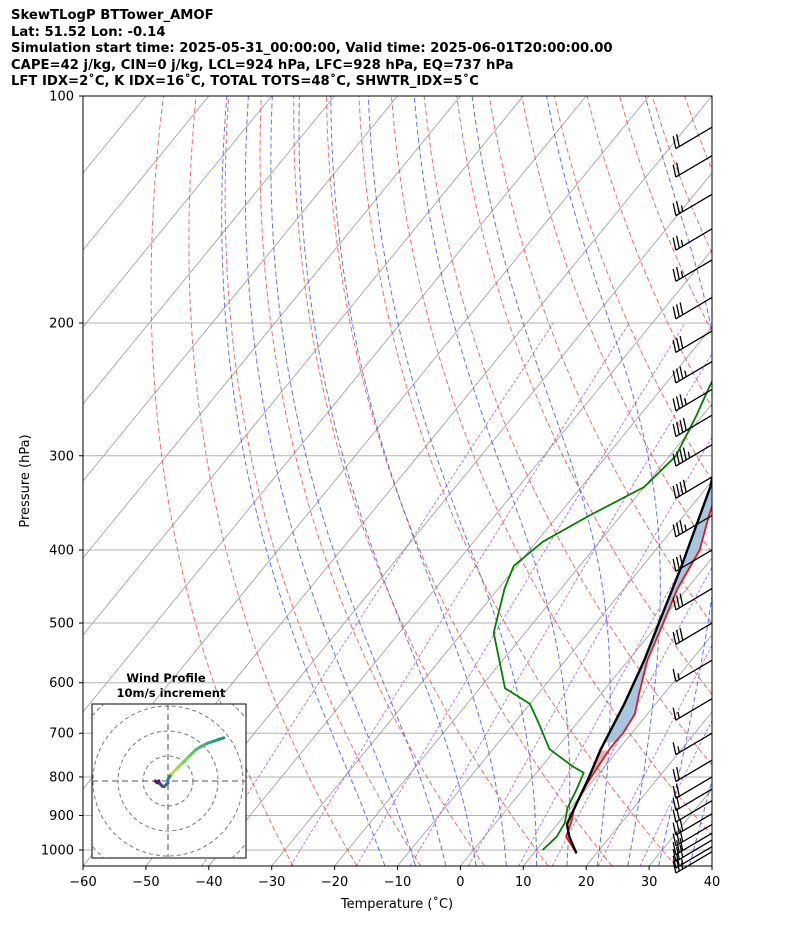 The height and width of the screenshot is (937, 794). I want to click on y-tick-label-700: 700, so click(61, 734).